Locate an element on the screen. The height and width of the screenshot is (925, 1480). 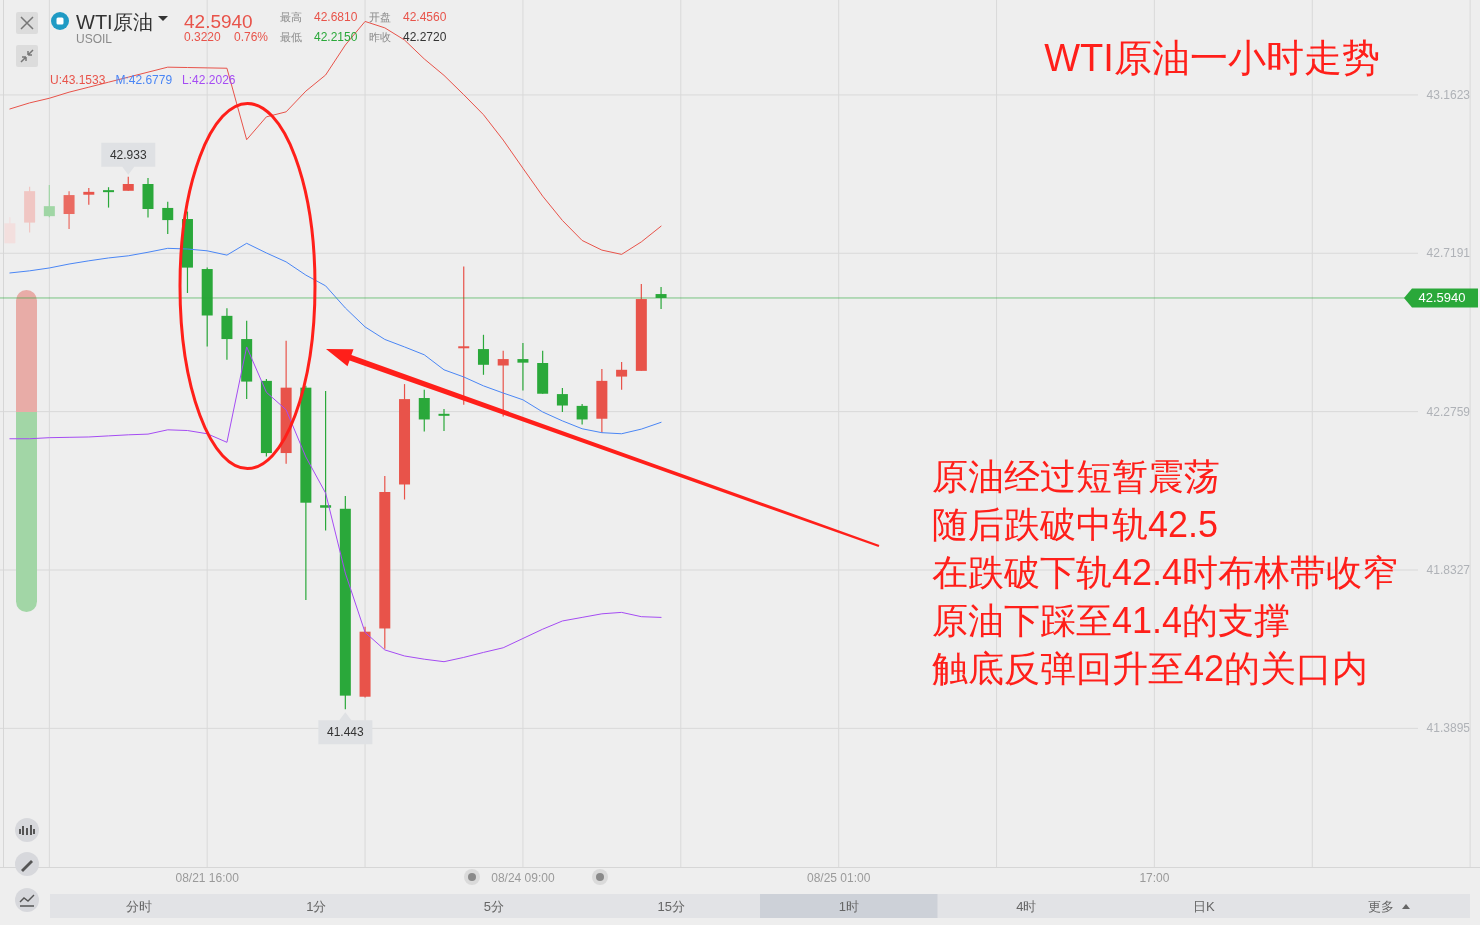
annotation: 42.2720 is located at coordinates (425, 37).